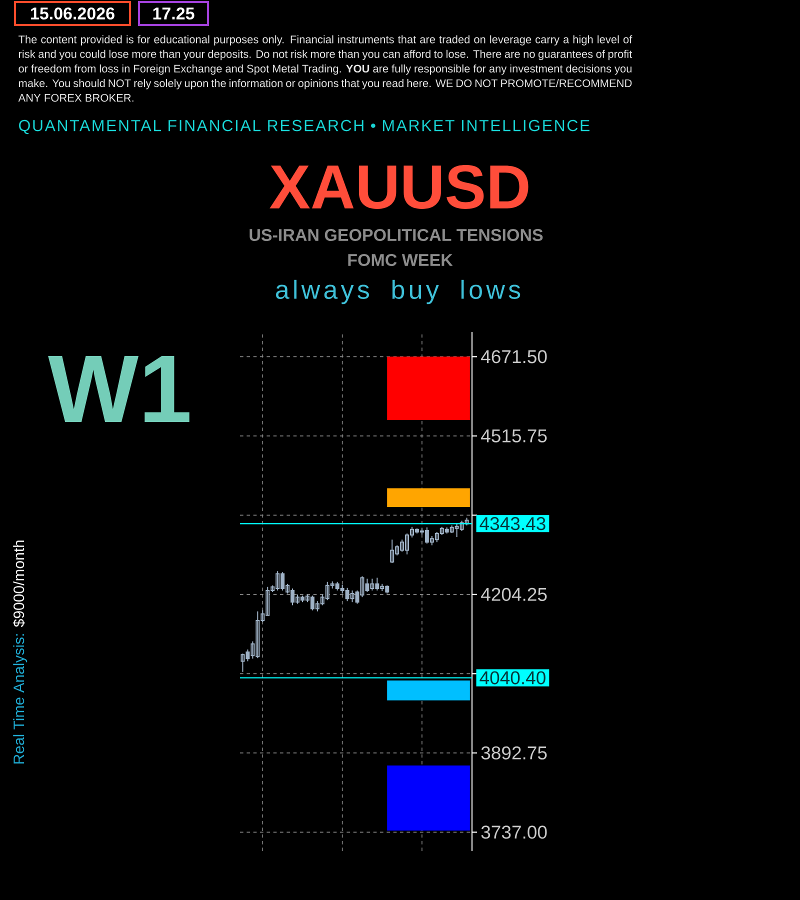  What do you see at coordinates (400, 260) in the screenshot?
I see `text: FOMC WEEK` at bounding box center [400, 260].